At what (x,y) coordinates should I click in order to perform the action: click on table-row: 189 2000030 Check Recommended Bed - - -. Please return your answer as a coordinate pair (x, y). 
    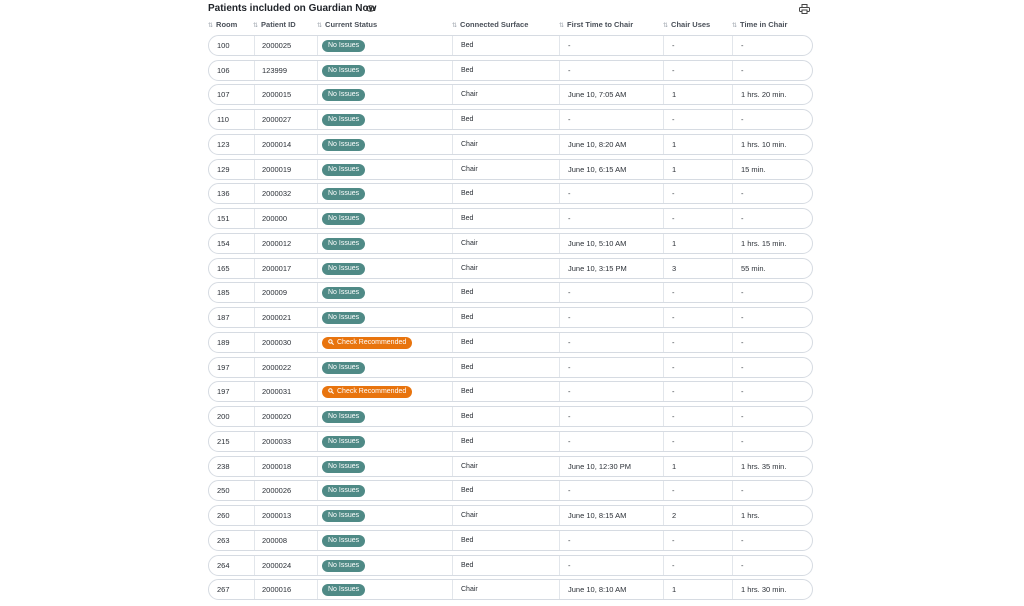
    Looking at the image, I should click on (510, 342).